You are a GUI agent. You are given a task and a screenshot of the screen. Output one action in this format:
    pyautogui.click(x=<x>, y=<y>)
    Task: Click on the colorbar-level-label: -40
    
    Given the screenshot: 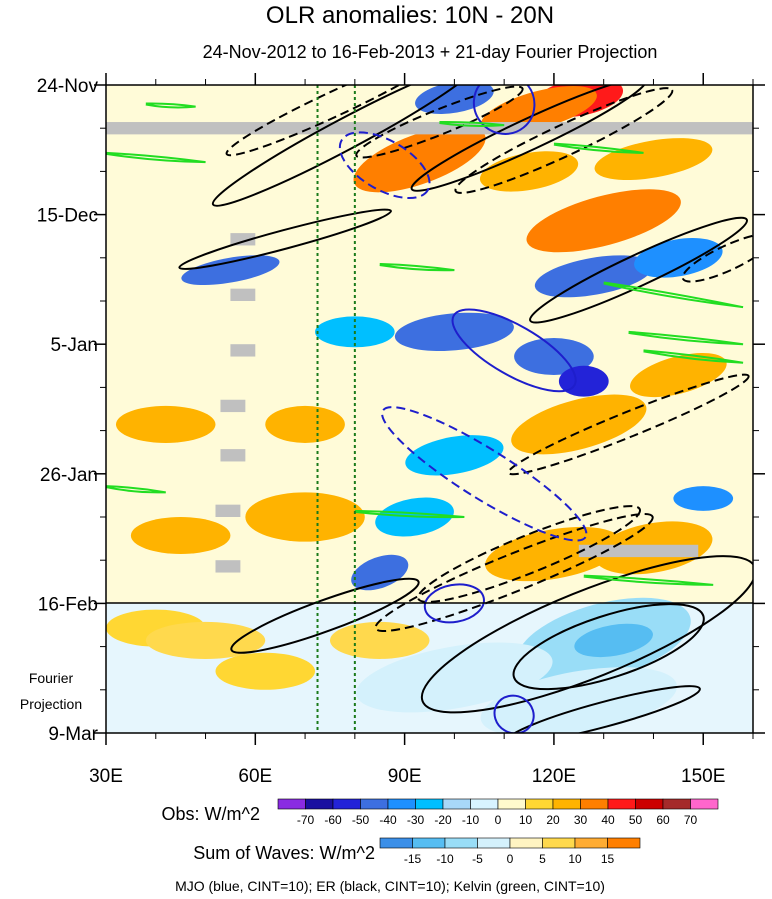 What is the action you would take?
    pyautogui.click(x=388, y=820)
    